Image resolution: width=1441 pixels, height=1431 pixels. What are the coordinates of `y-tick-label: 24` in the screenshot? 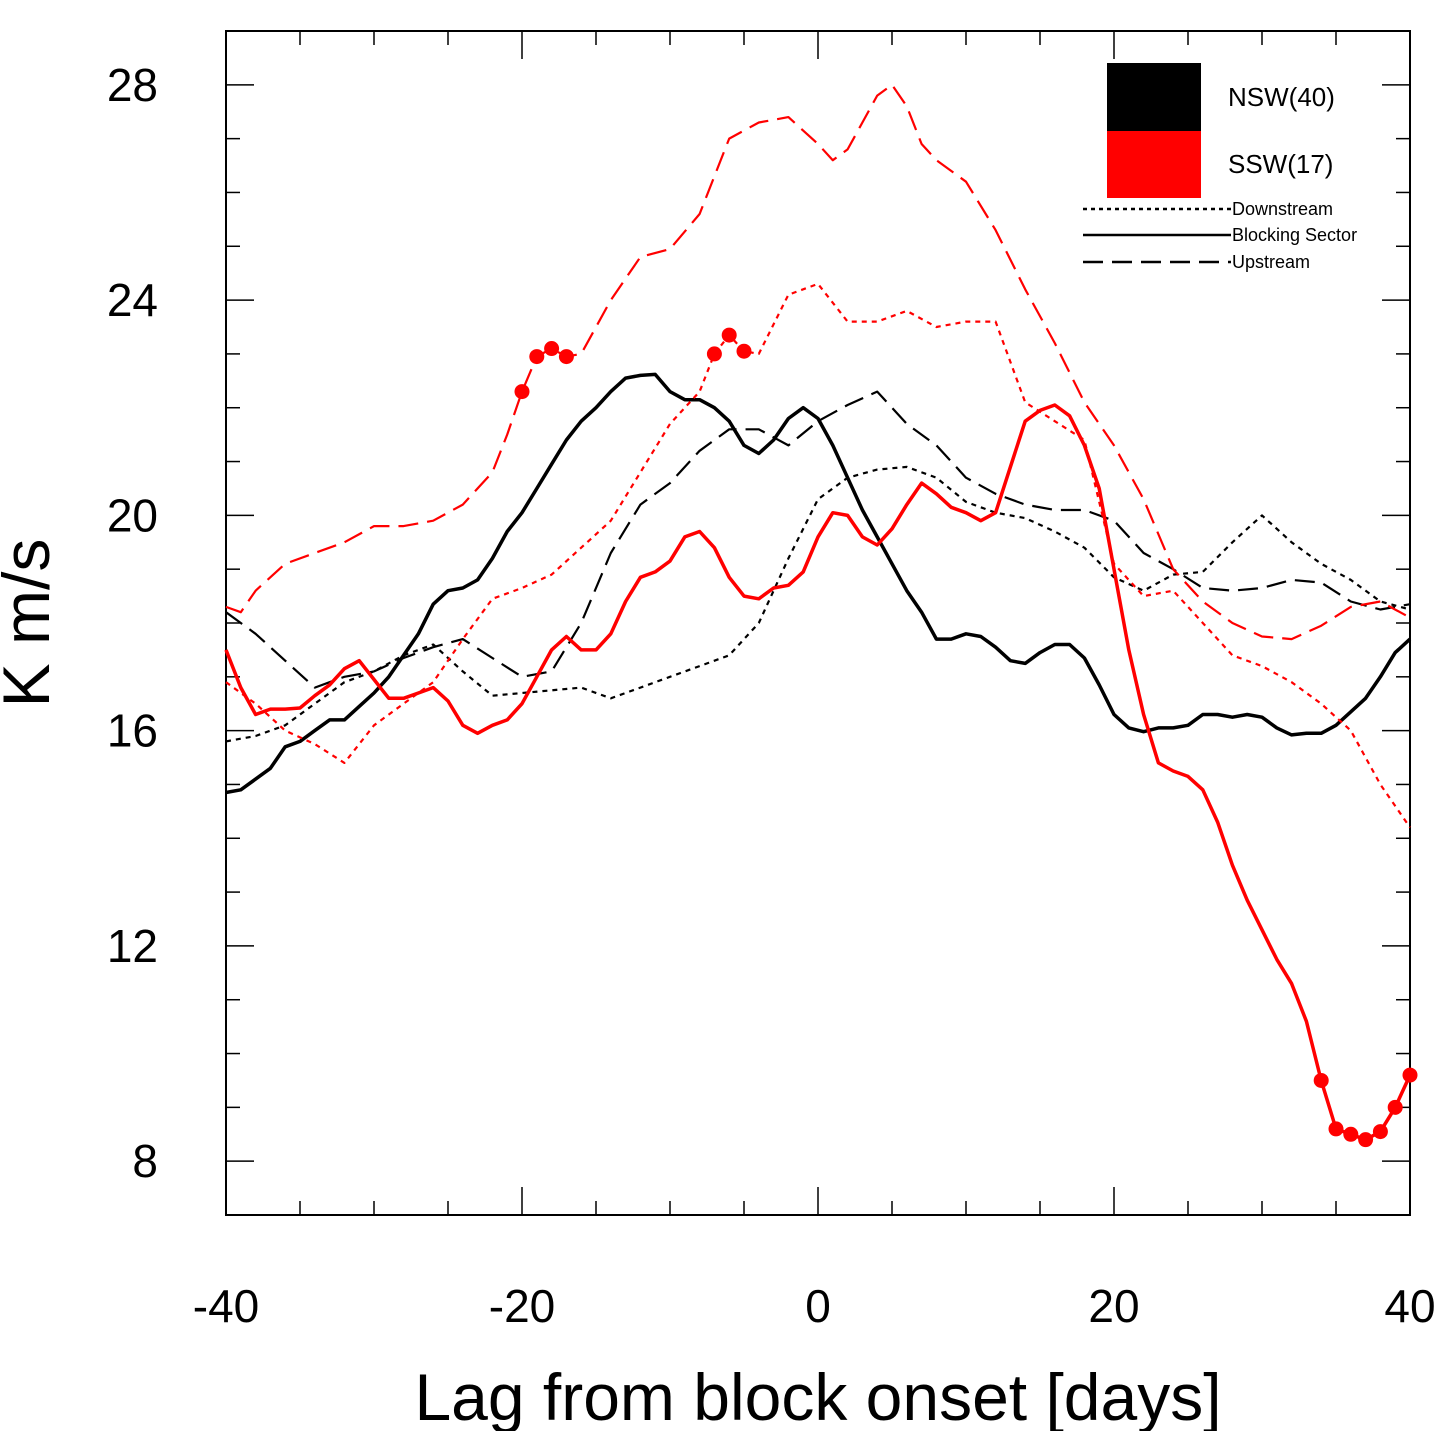 It's located at (132, 300).